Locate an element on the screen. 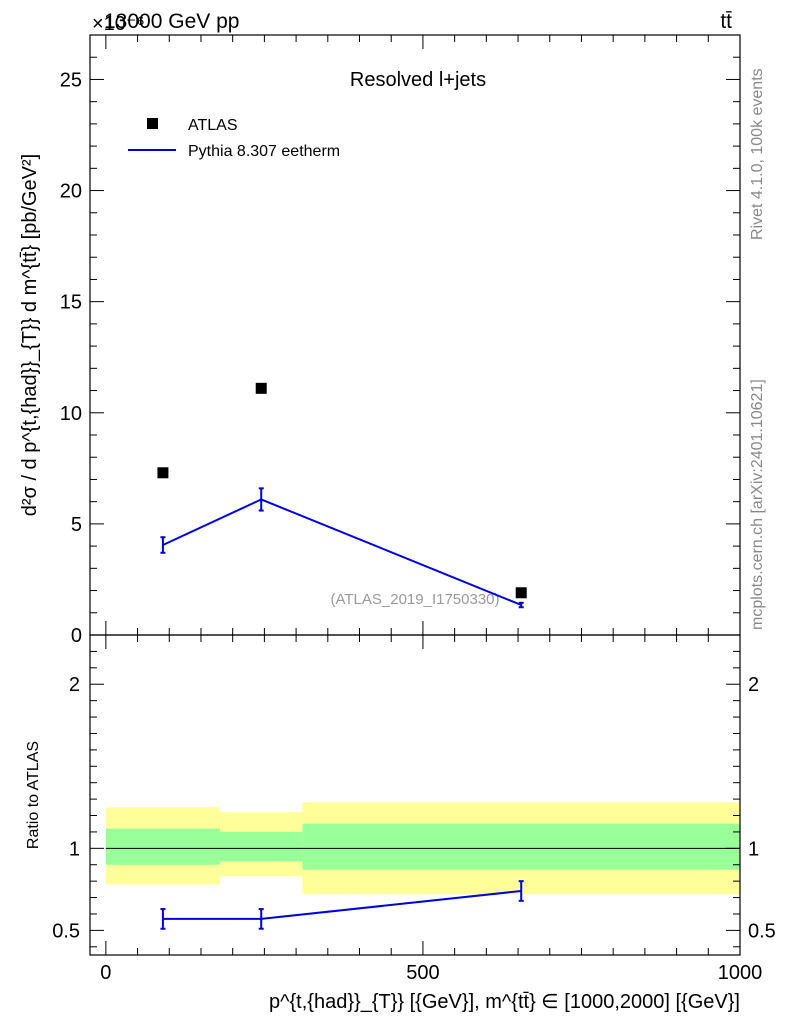  energy-label: 13000 GeV pp is located at coordinates (171, 21).